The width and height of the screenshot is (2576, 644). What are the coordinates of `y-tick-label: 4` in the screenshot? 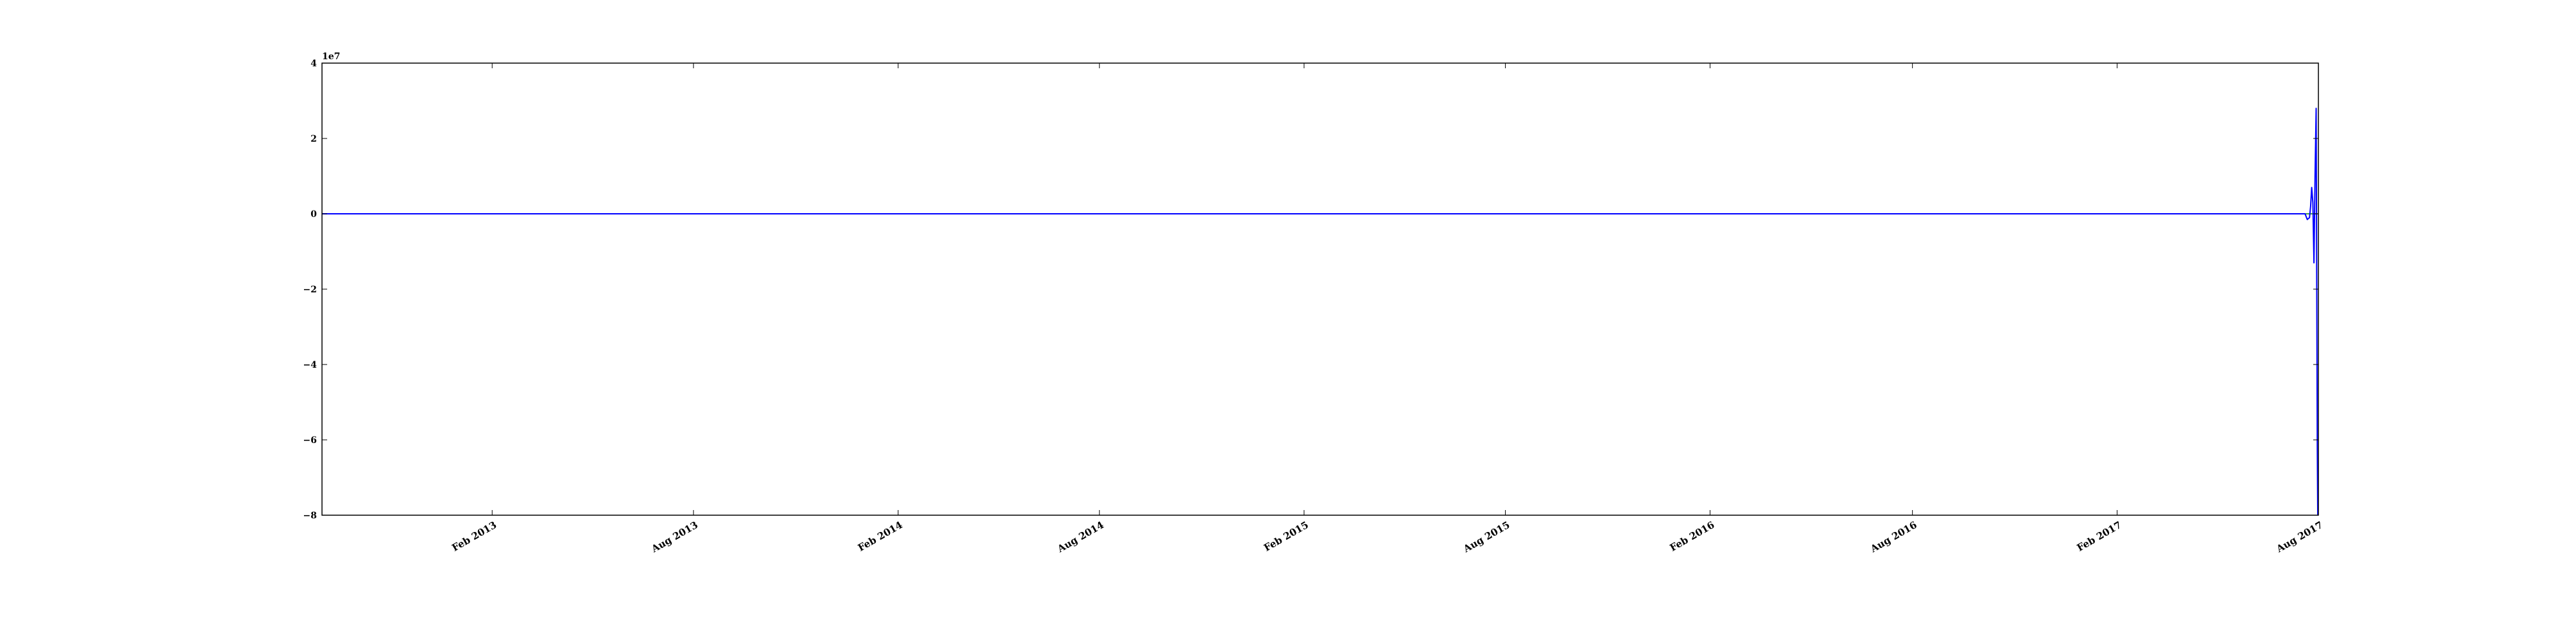 It's located at (313, 64).